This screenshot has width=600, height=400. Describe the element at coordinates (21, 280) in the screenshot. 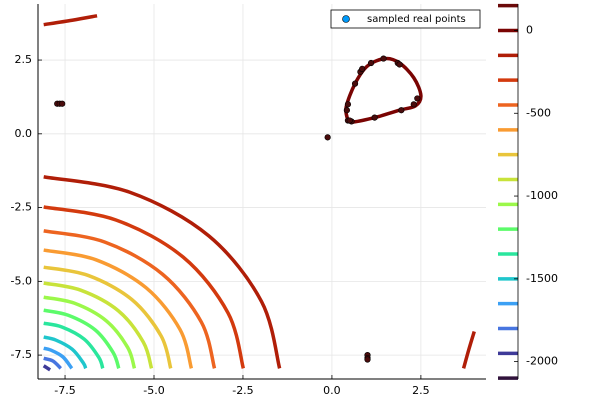

I see `y-tick-label: -5.0` at that location.